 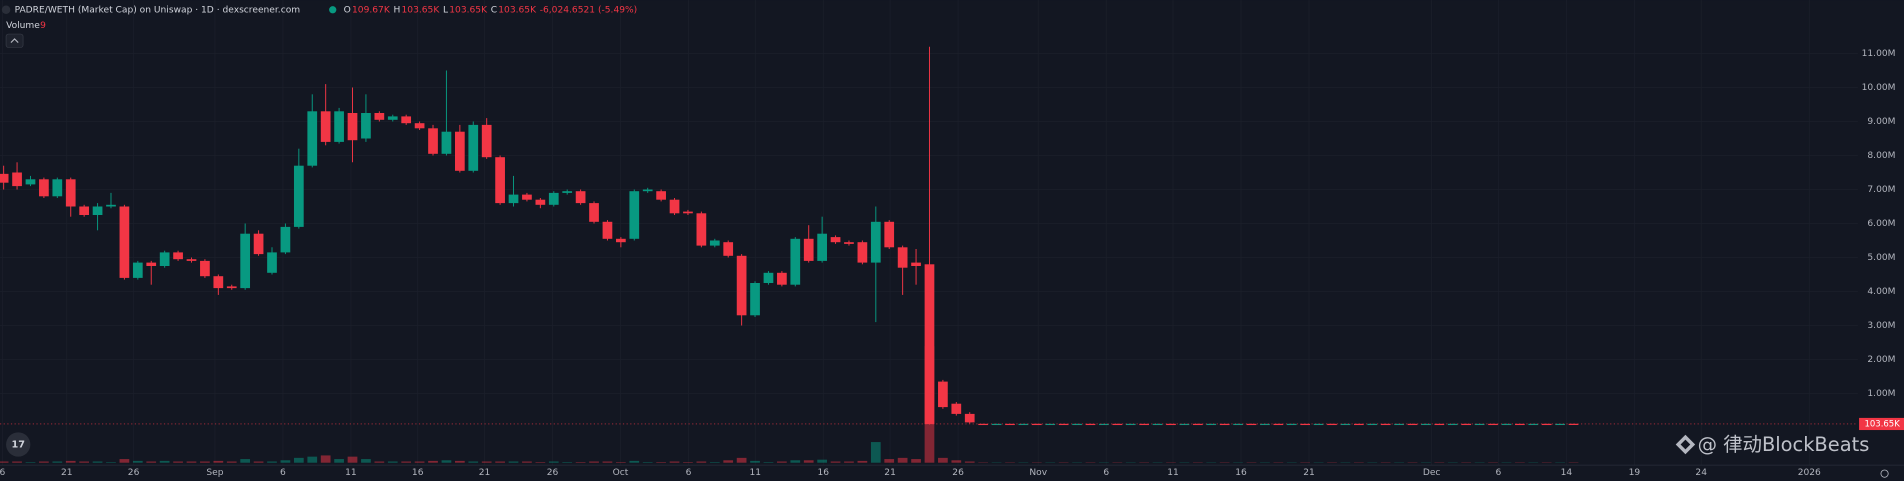 What do you see at coordinates (6, 10) in the screenshot?
I see `symbol-icon` at bounding box center [6, 10].